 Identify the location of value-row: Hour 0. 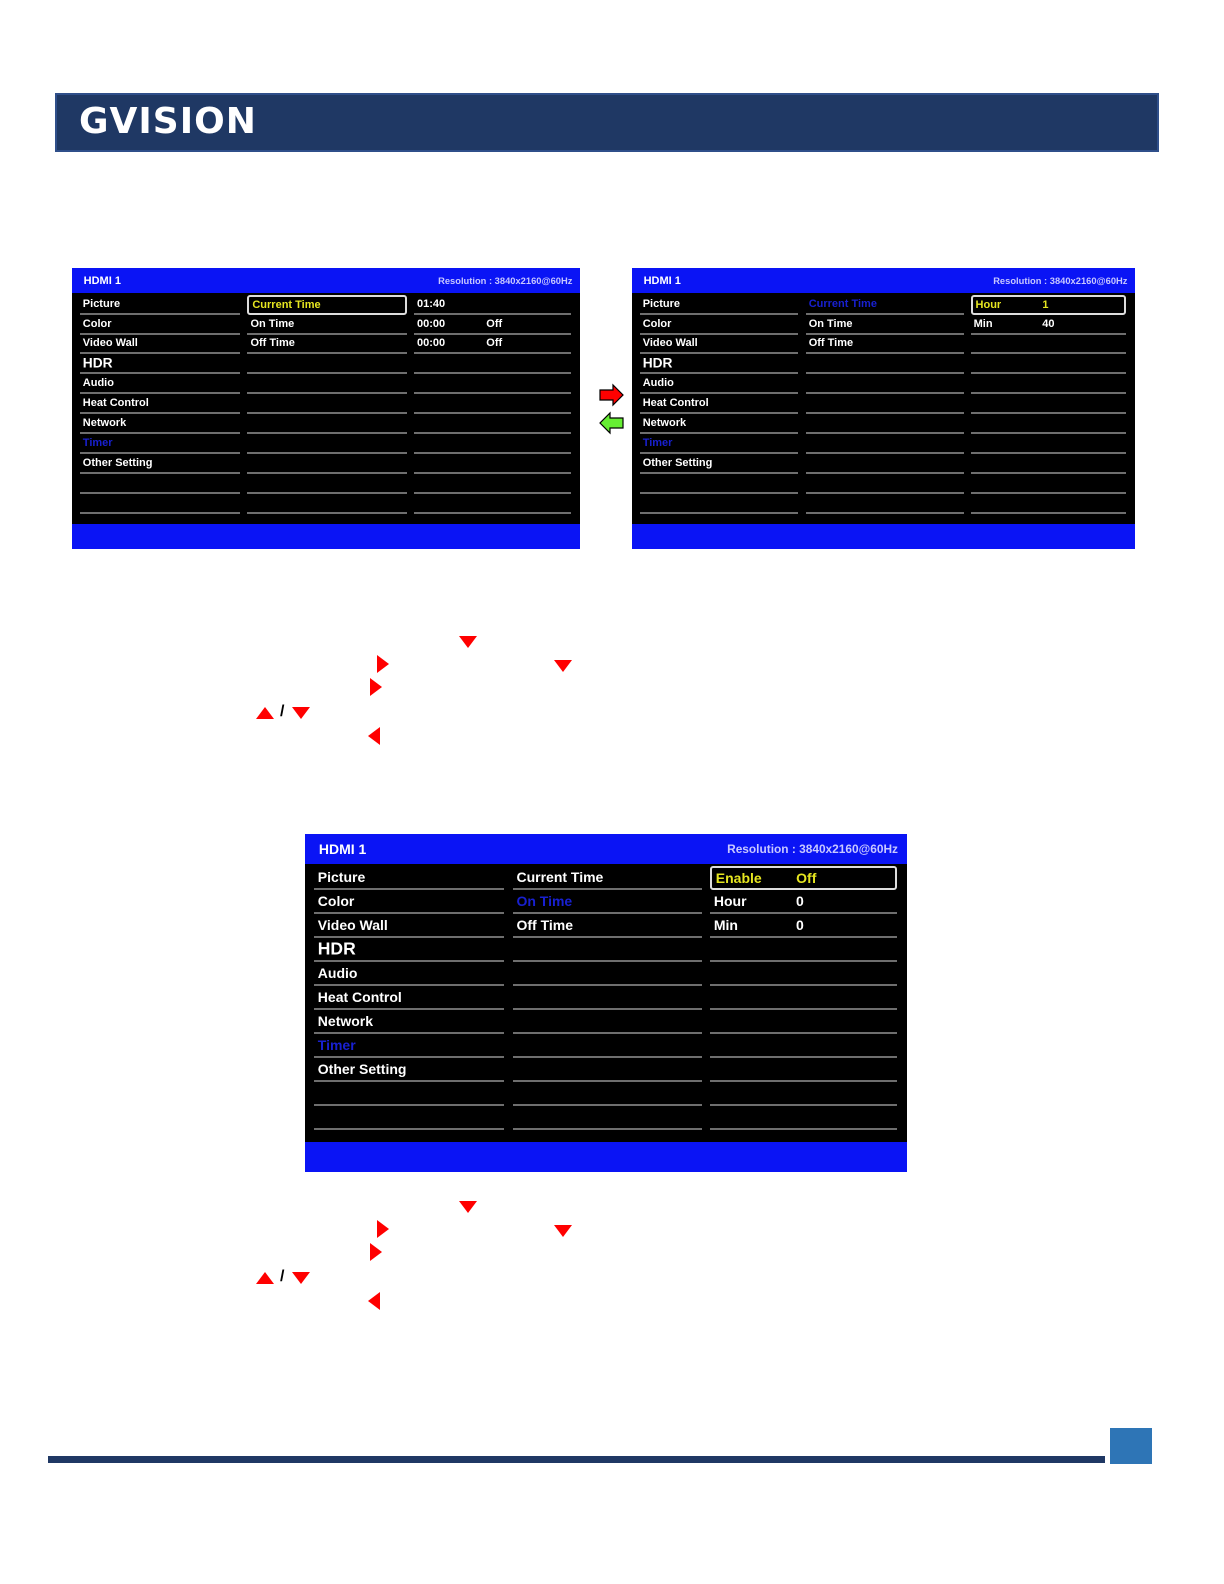
(803, 902).